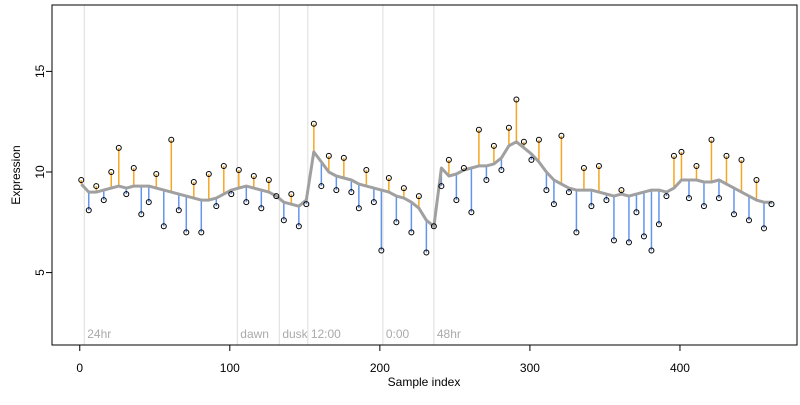  What do you see at coordinates (40, 172) in the screenshot?
I see `y-tick-label: 10` at bounding box center [40, 172].